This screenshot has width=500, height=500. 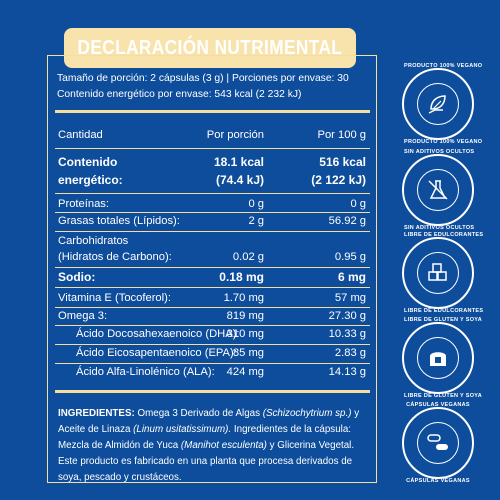 I want to click on nutrient-portion: 424 mg, so click(x=245, y=372).